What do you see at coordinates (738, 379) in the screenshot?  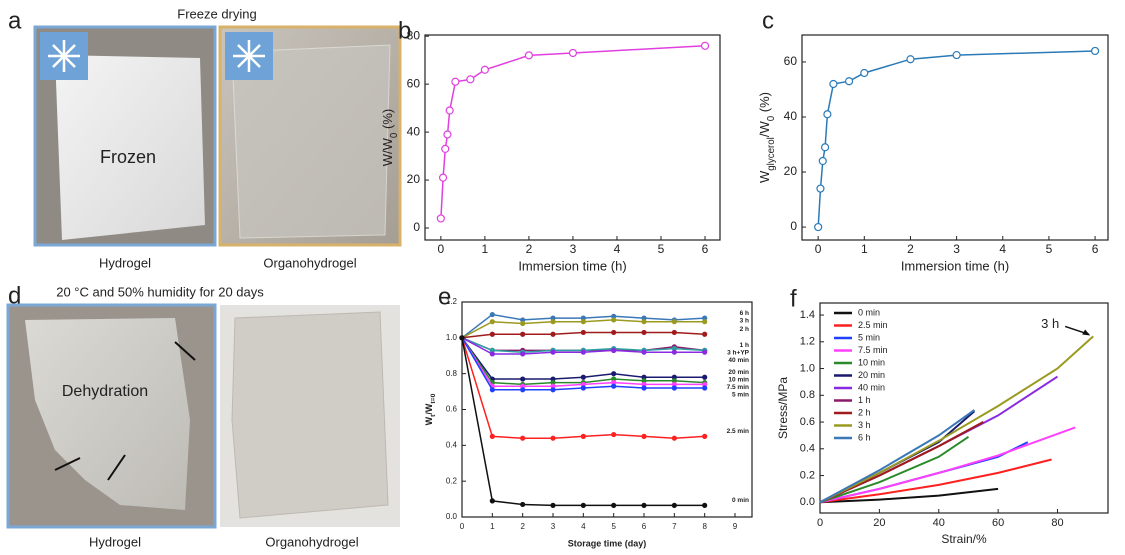 I see `series-label: 10 min` at bounding box center [738, 379].